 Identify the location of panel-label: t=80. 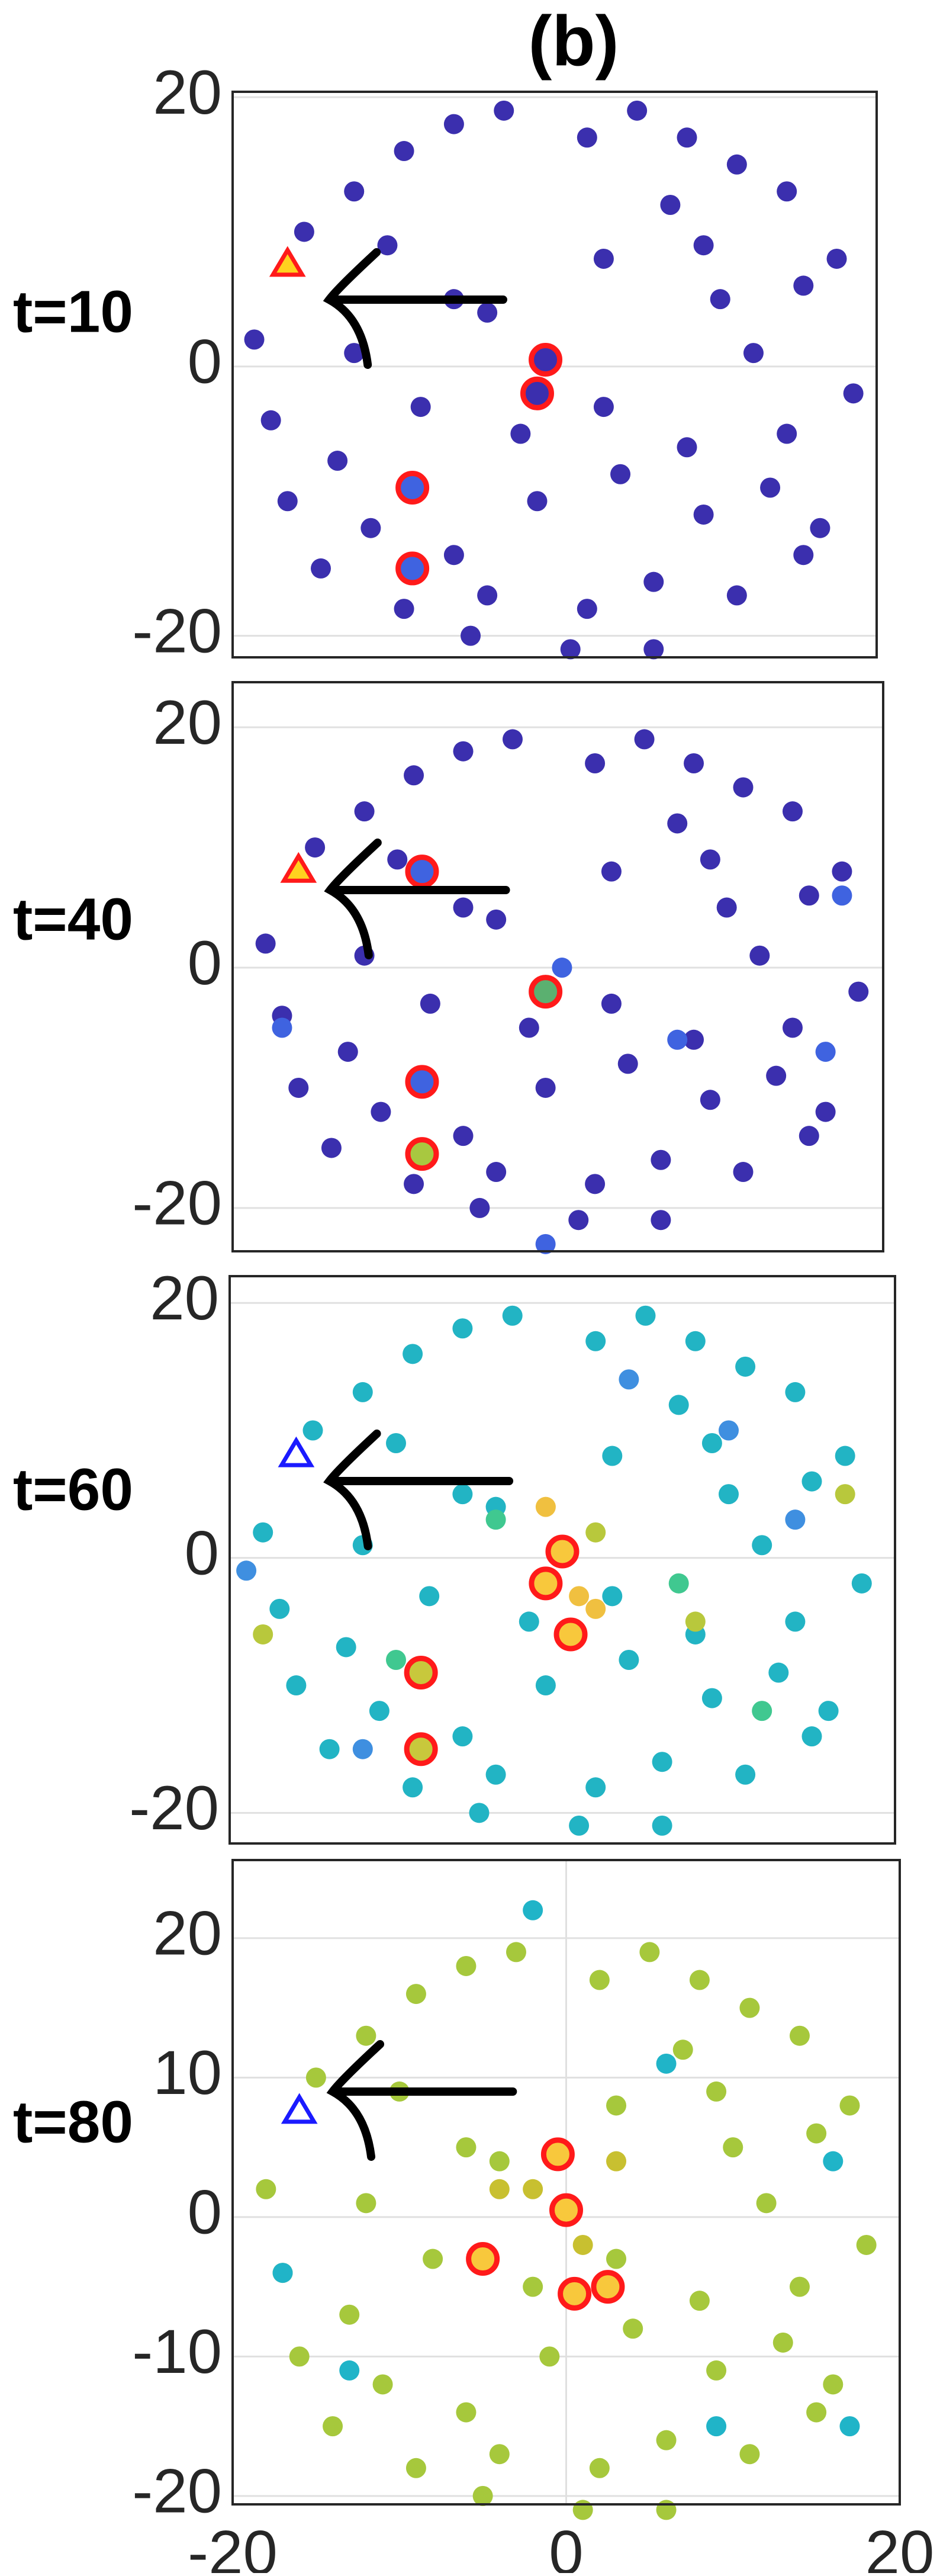
(73, 2122).